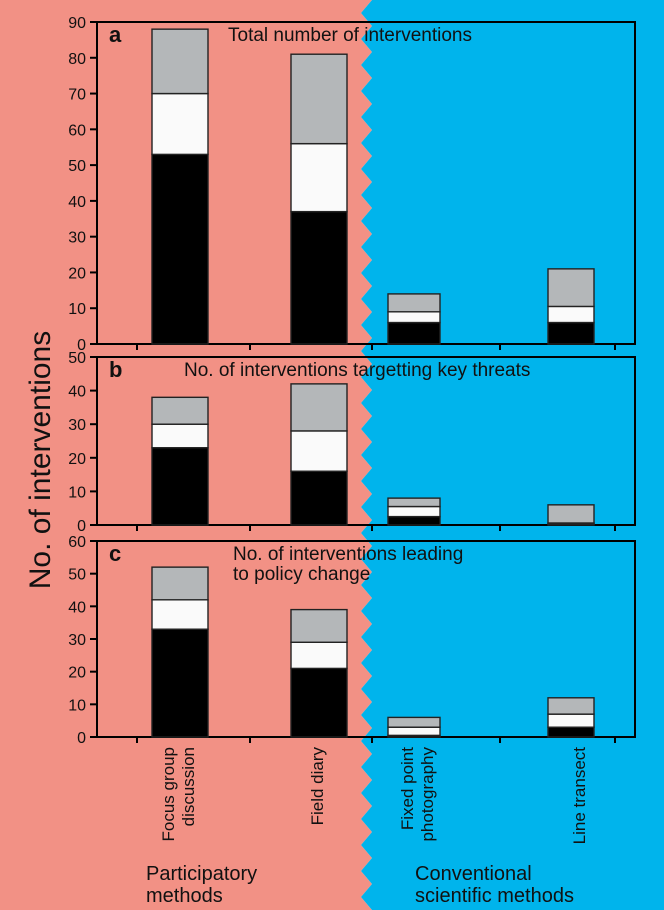 Image resolution: width=664 pixels, height=910 pixels. Describe the element at coordinates (115, 369) in the screenshot. I see `panel-letter: b` at that location.